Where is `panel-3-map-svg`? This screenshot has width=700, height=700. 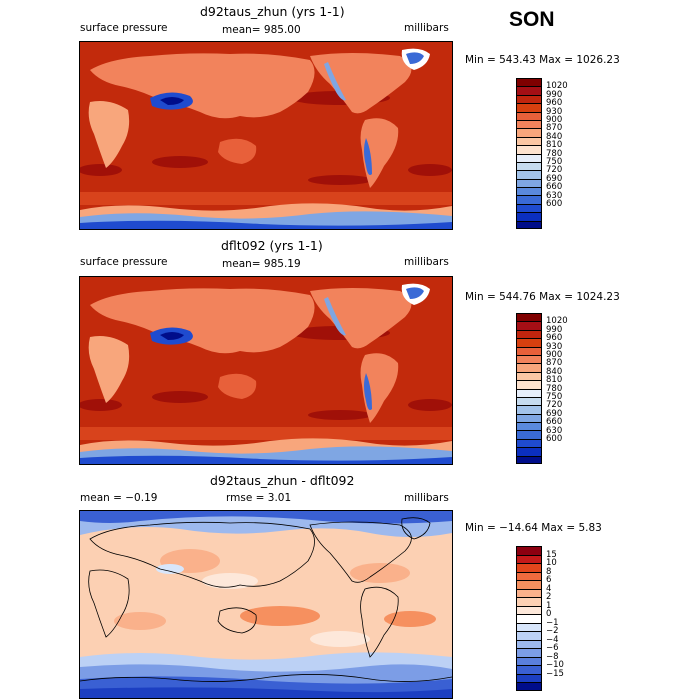
panel-3-map-svg is located at coordinates (266, 604).